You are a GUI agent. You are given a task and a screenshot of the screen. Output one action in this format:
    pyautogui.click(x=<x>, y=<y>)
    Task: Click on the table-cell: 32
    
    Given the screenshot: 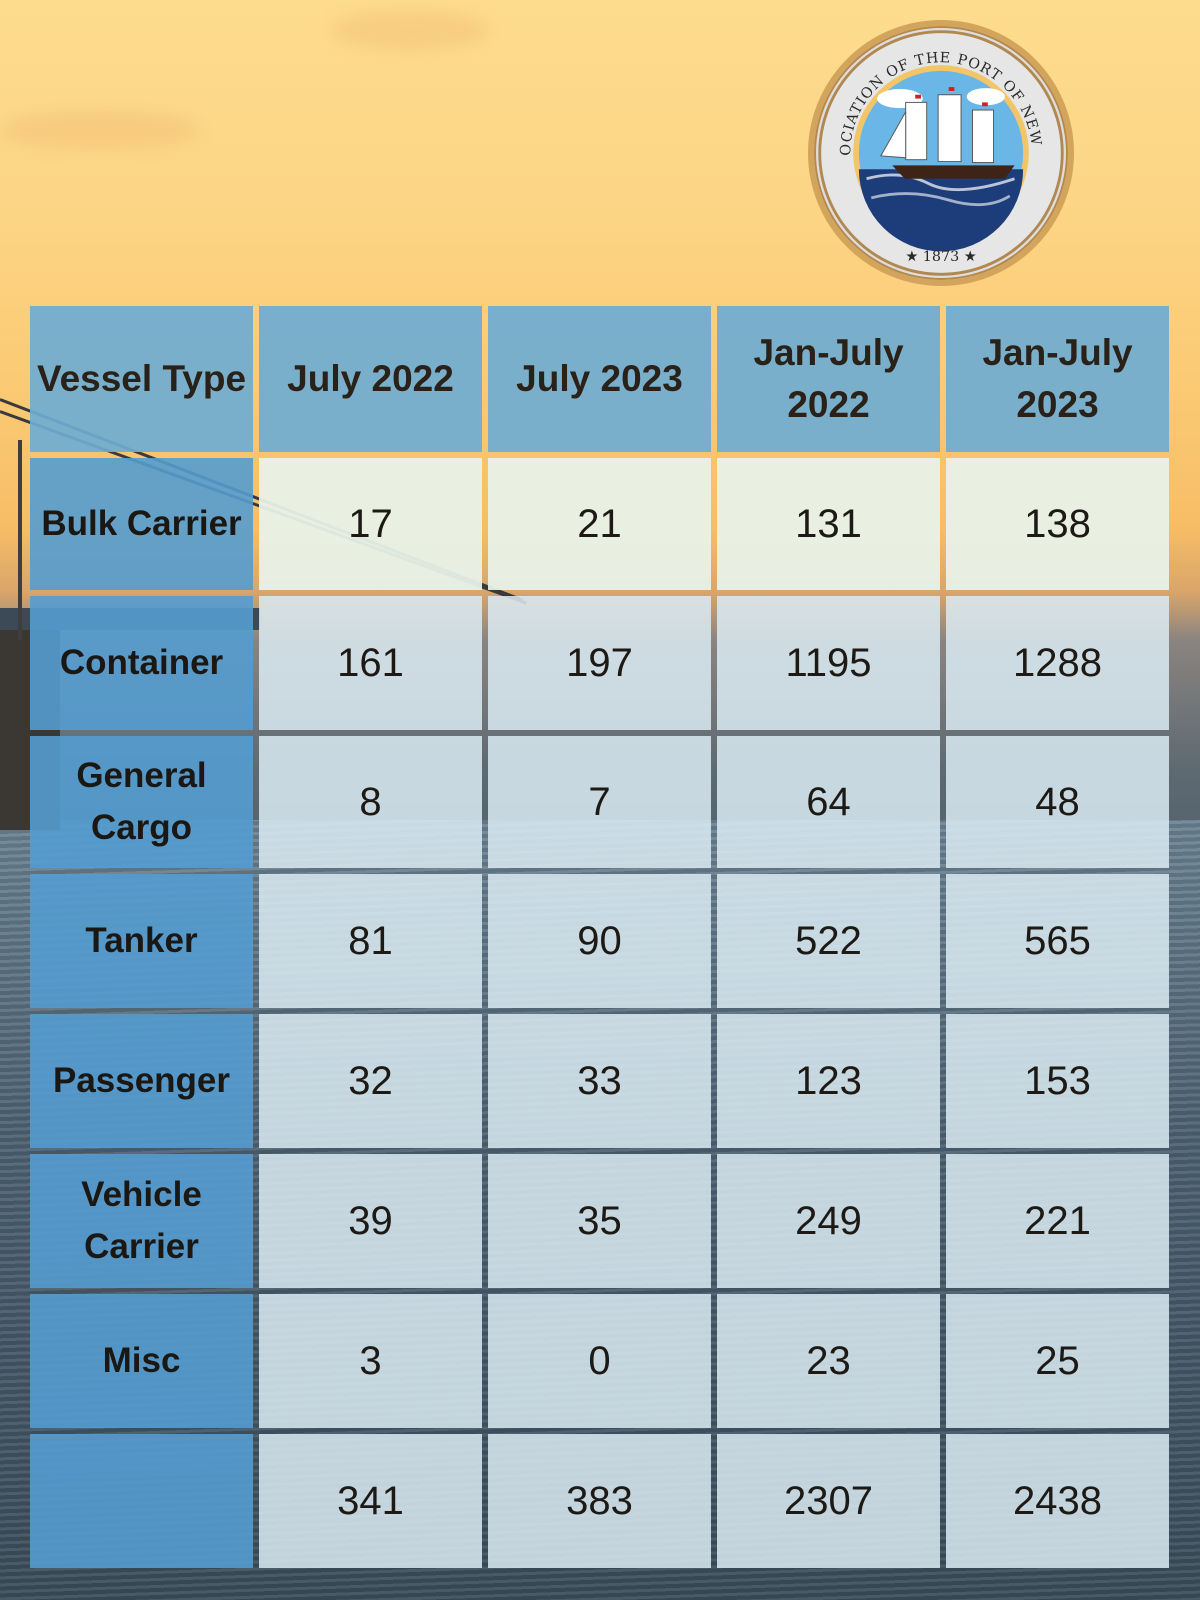 What is the action you would take?
    pyautogui.click(x=370, y=1081)
    